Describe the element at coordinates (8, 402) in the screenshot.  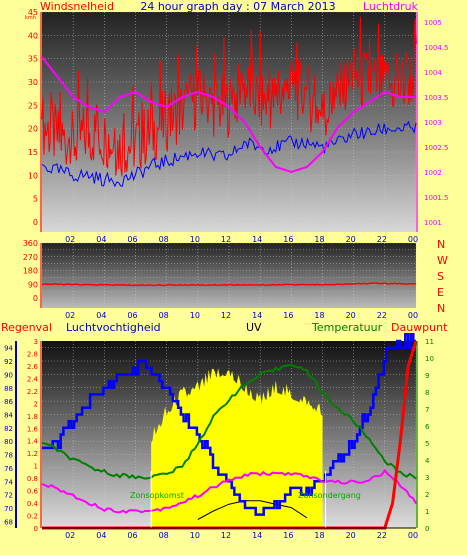
I see `humidity-tick-label: 86` at that location.